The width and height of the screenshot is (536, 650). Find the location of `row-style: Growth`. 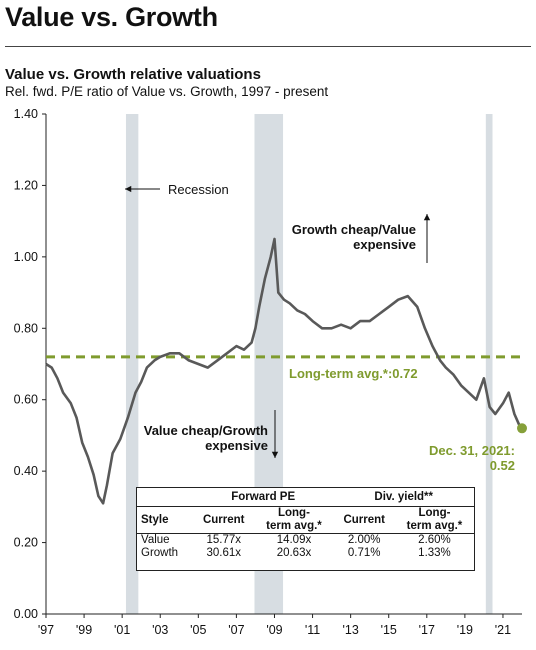

row-style: Growth is located at coordinates (160, 553).